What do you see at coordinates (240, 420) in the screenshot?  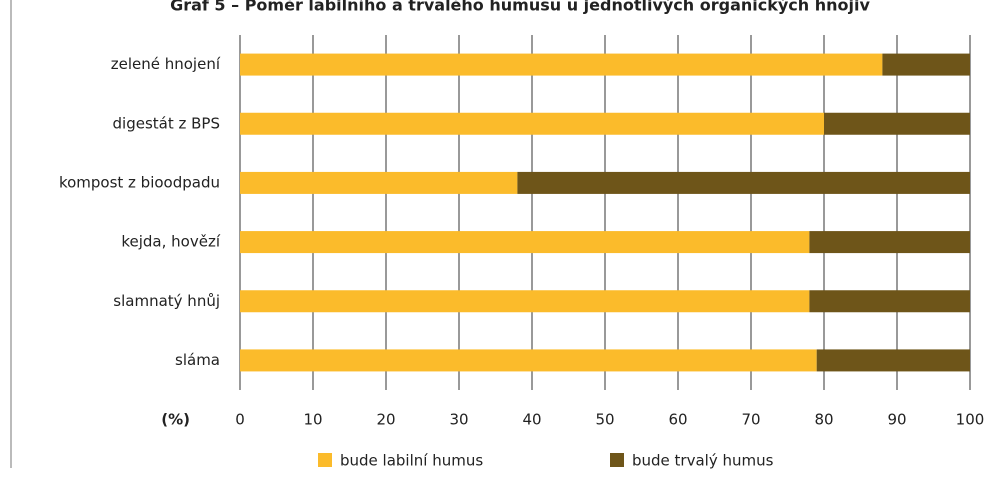 I see `x-tick-label: 0` at bounding box center [240, 420].